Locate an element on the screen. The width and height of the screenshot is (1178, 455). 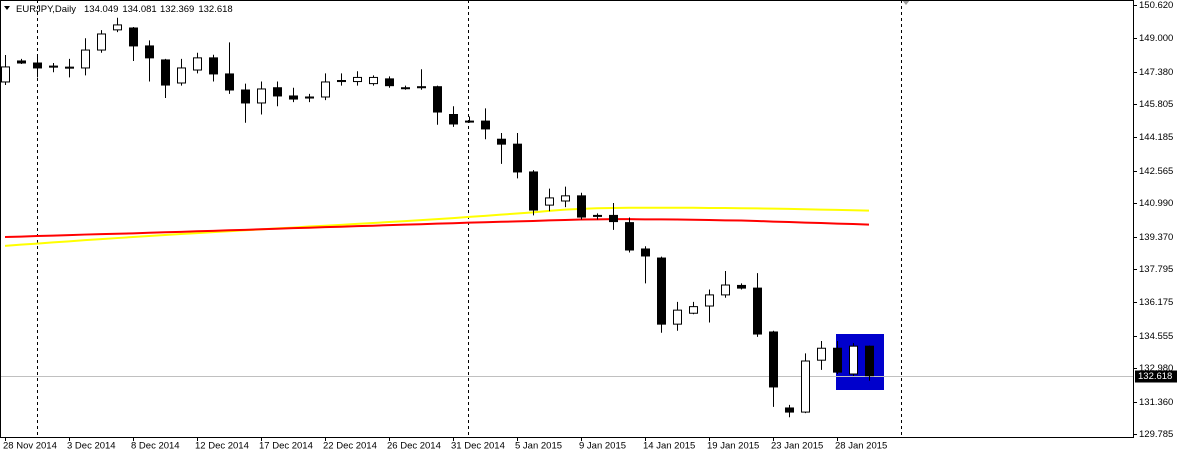
y-tick-label: 137.795 is located at coordinates (1156, 269).